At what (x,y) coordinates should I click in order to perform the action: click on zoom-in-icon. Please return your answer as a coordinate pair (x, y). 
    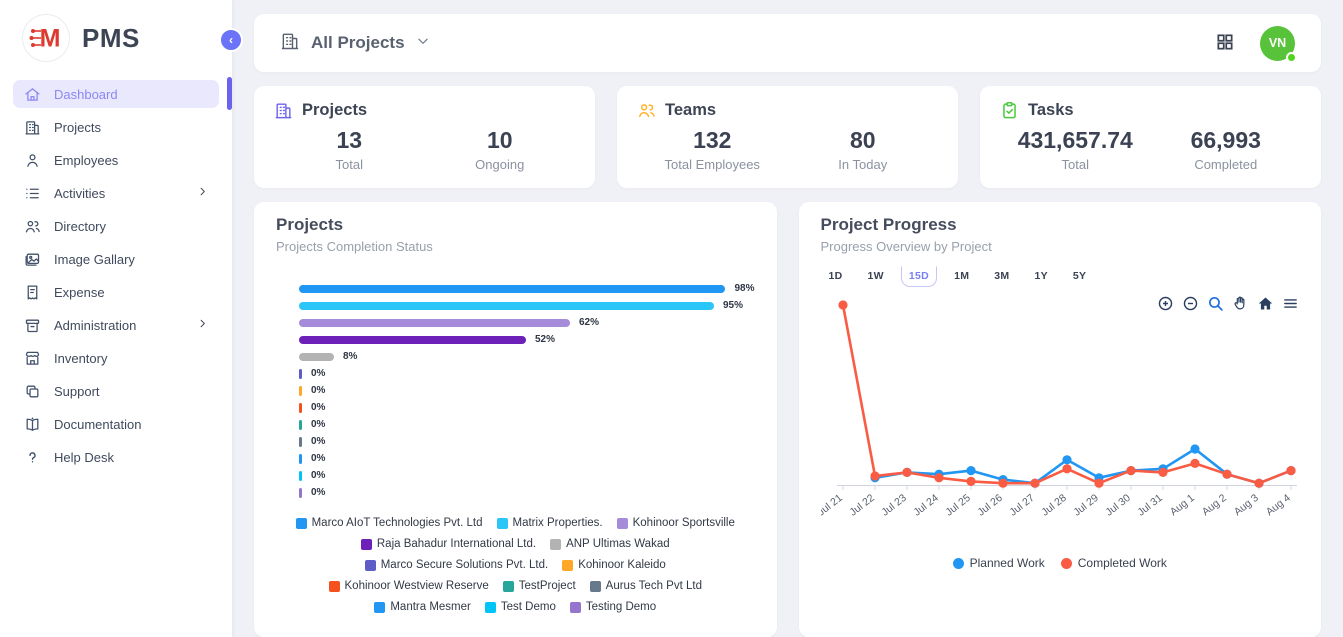
    Looking at the image, I should click on (1165, 303).